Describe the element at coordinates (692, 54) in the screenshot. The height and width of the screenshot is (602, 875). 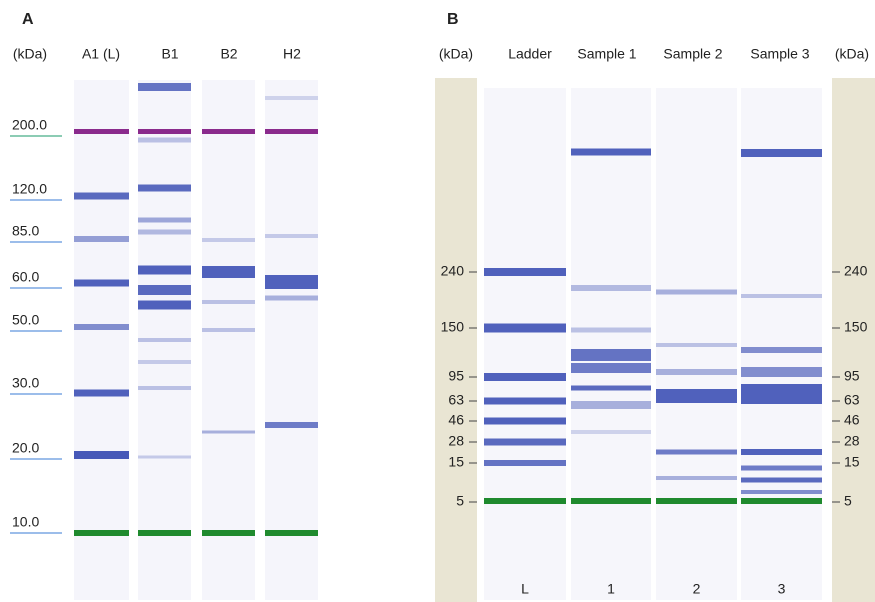
I see `lane-header: Sample 2` at that location.